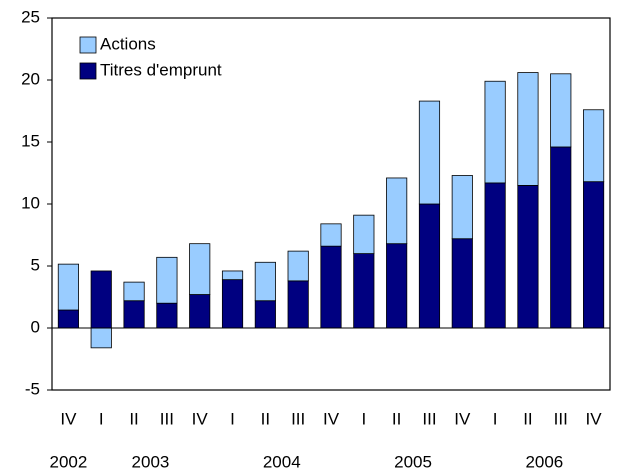 The height and width of the screenshot is (472, 620). What do you see at coordinates (35, 326) in the screenshot?
I see `y-tick-label: 0` at bounding box center [35, 326].